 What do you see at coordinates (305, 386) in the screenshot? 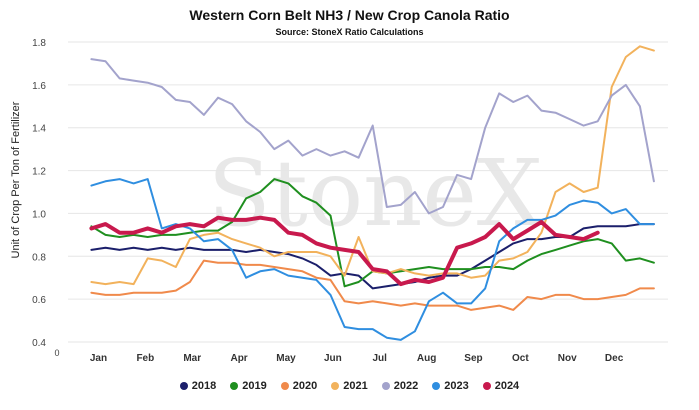
I see `legend-label: 2020` at bounding box center [305, 386].